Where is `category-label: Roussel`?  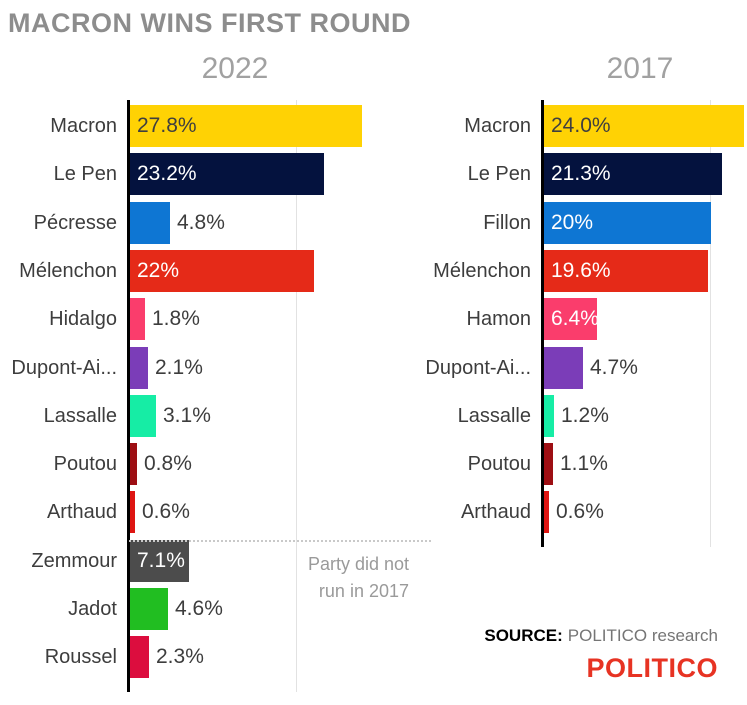
category-label: Roussel is located at coordinates (80, 657).